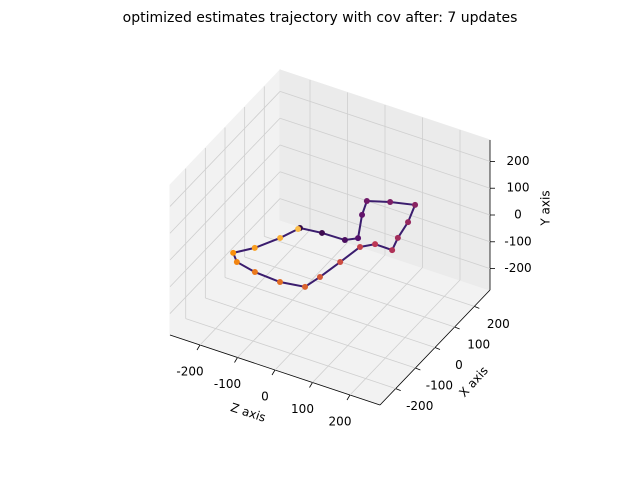 Image resolution: width=640 pixels, height=480 pixels. Describe the element at coordinates (518, 188) in the screenshot. I see `z-tick-label: 100` at that location.